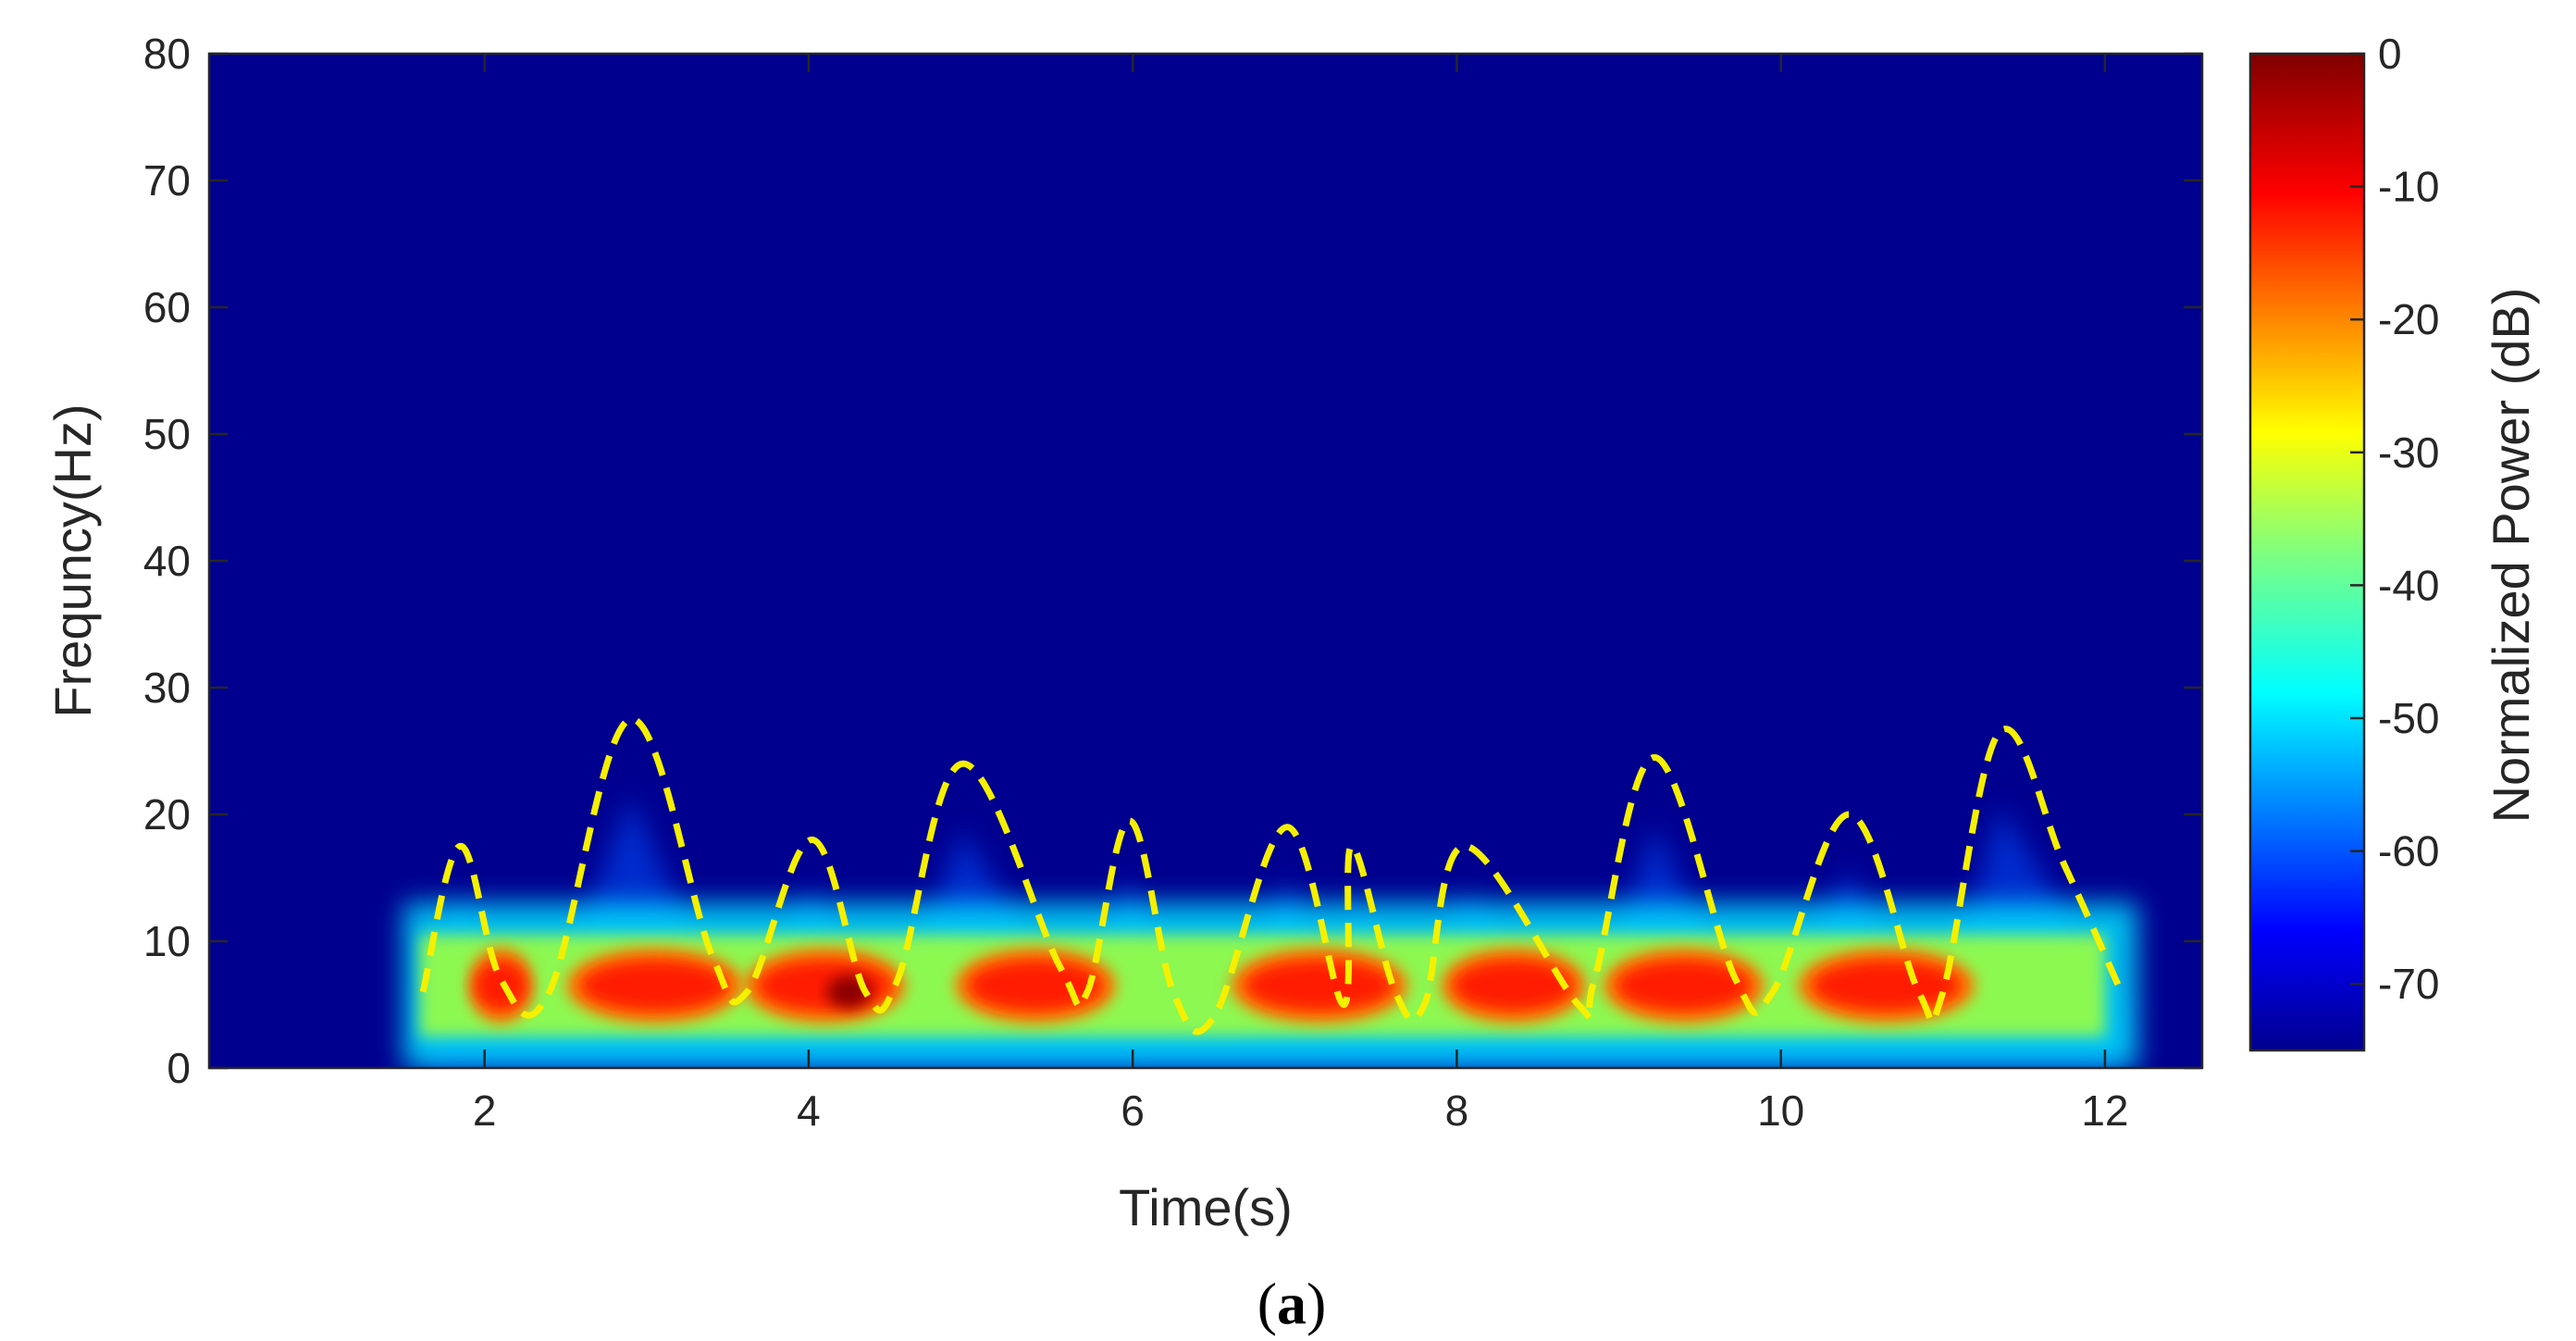  Describe the element at coordinates (1270, 932) in the screenshot. I see `spectrogram-energy` at that location.